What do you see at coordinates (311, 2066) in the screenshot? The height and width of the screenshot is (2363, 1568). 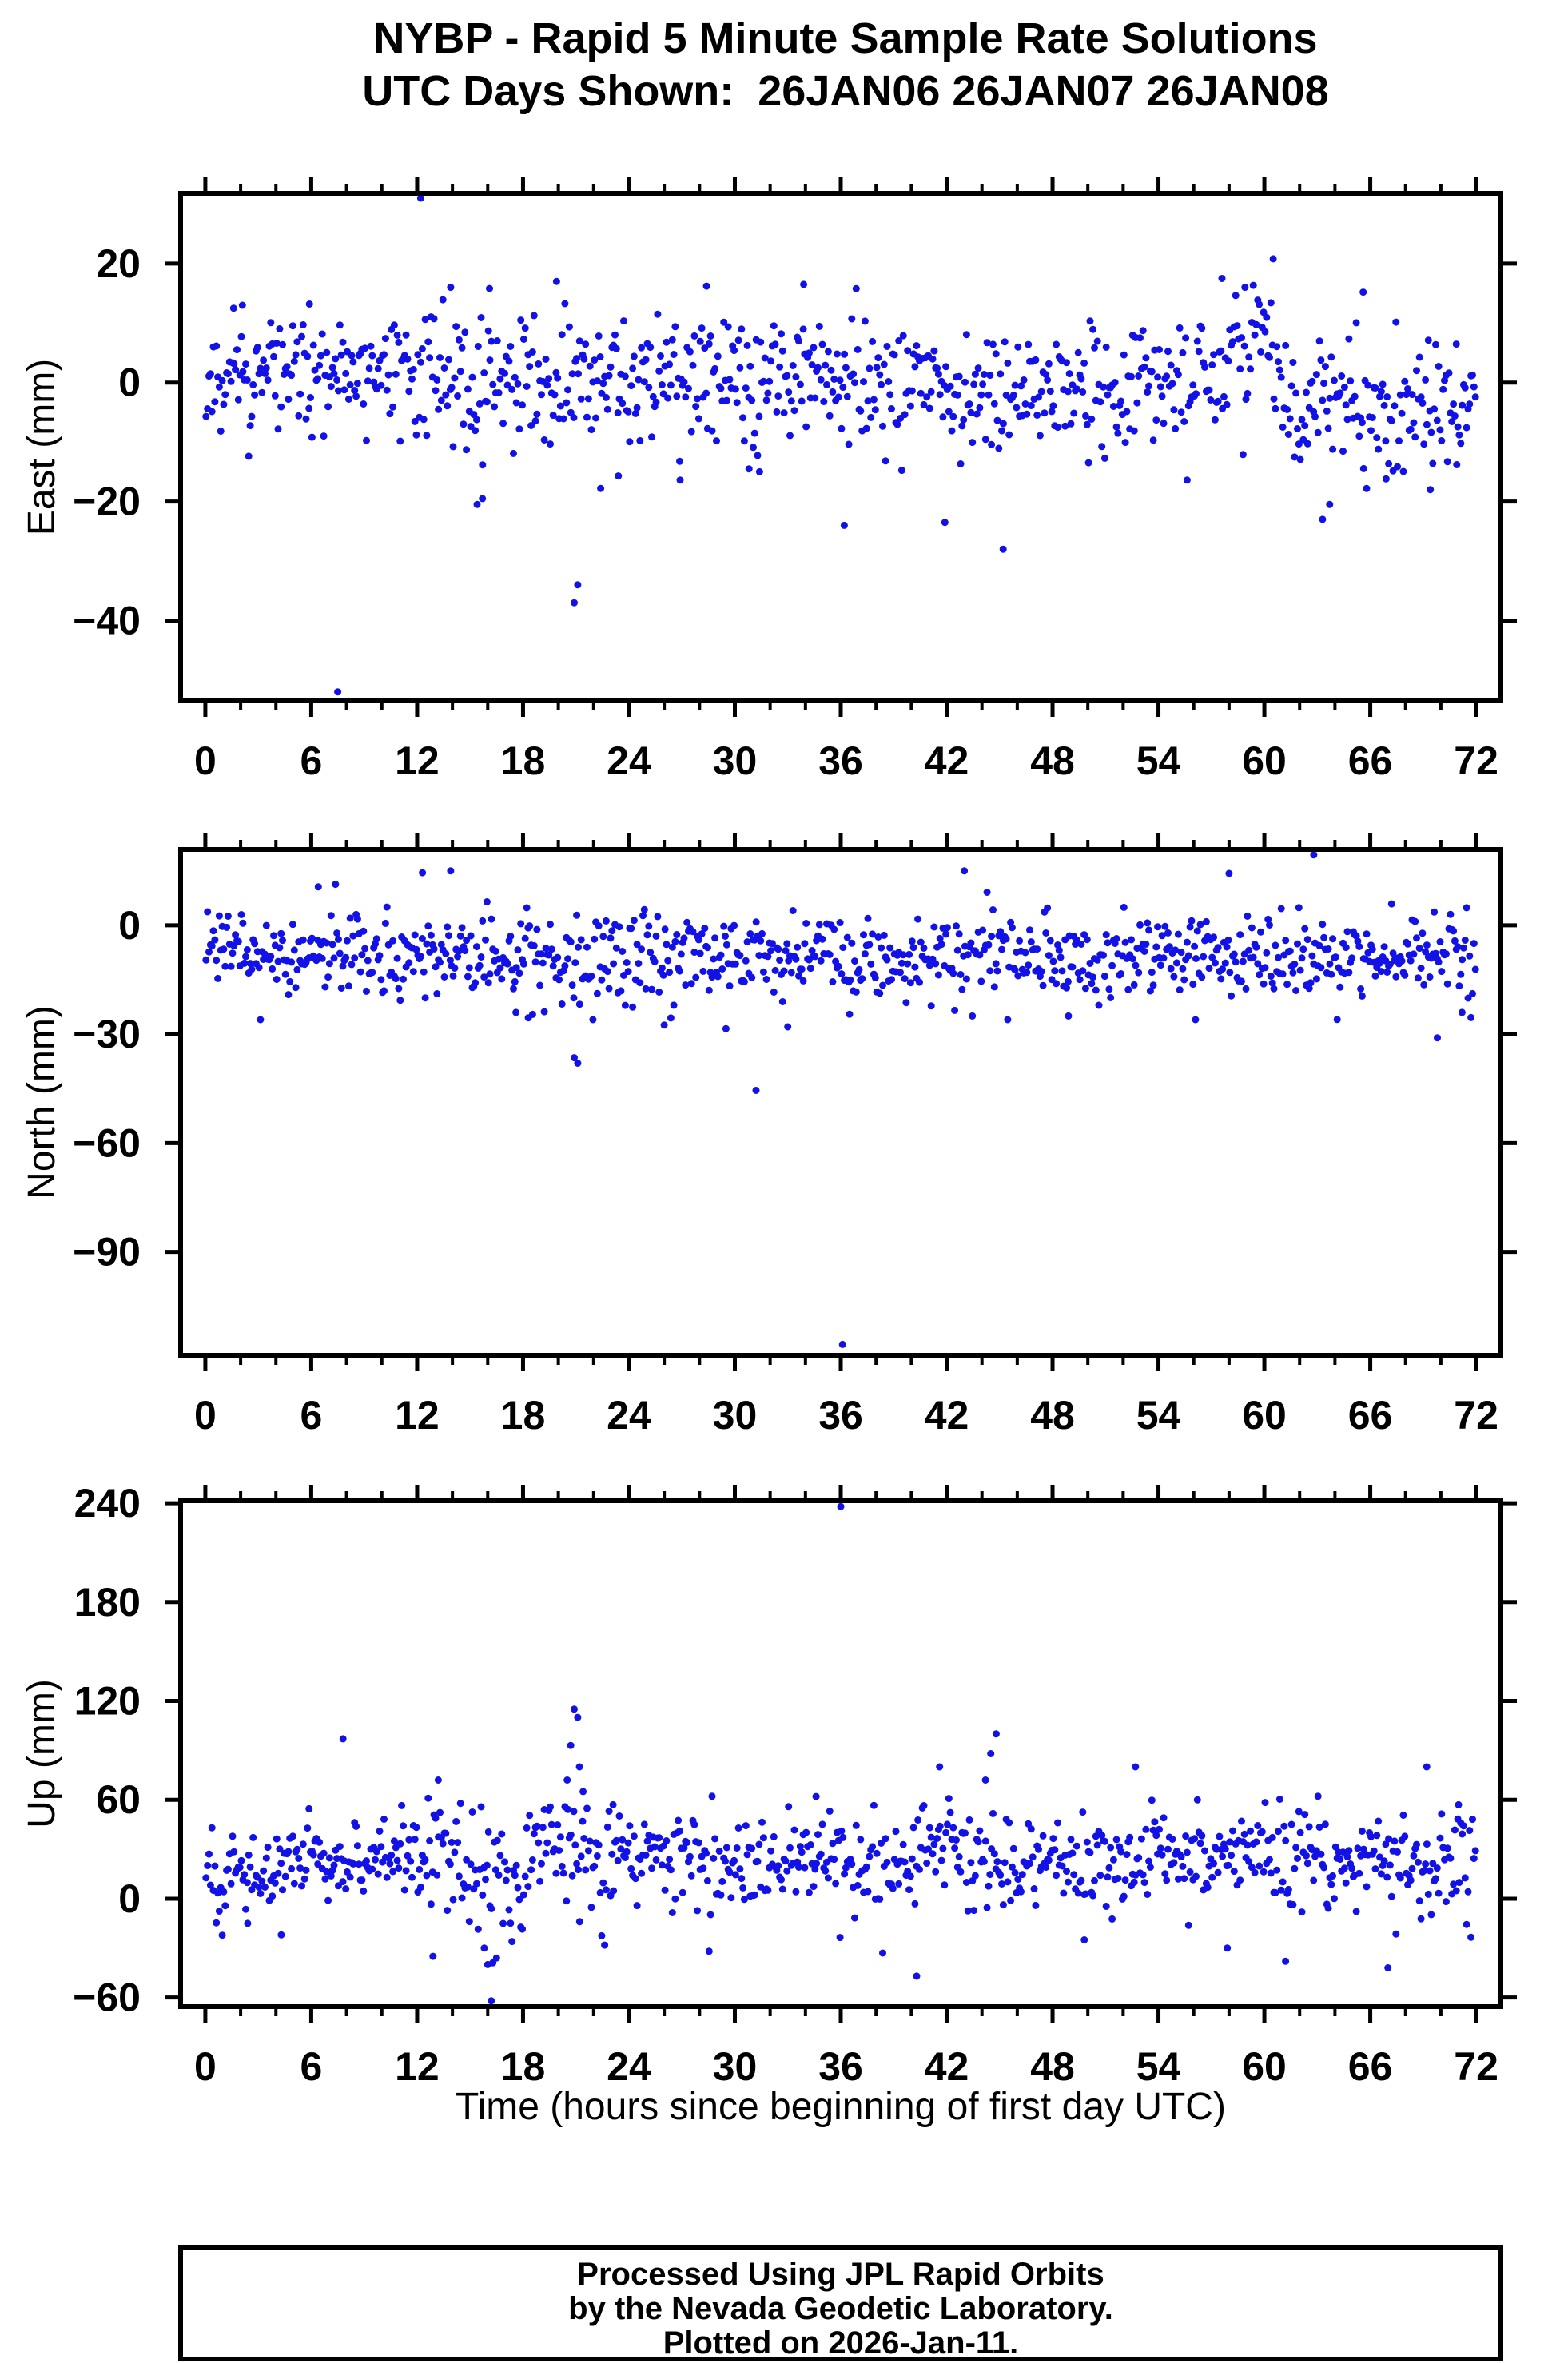 I see `x-tick-label: 6` at bounding box center [311, 2066].